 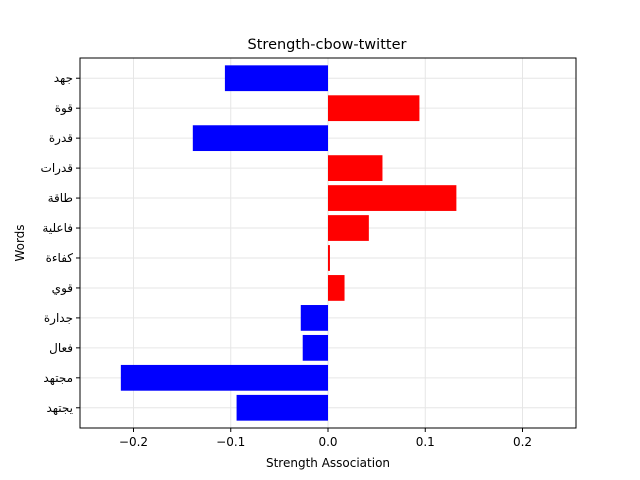 I want to click on x-tick-label: 0.2, so click(x=522, y=442).